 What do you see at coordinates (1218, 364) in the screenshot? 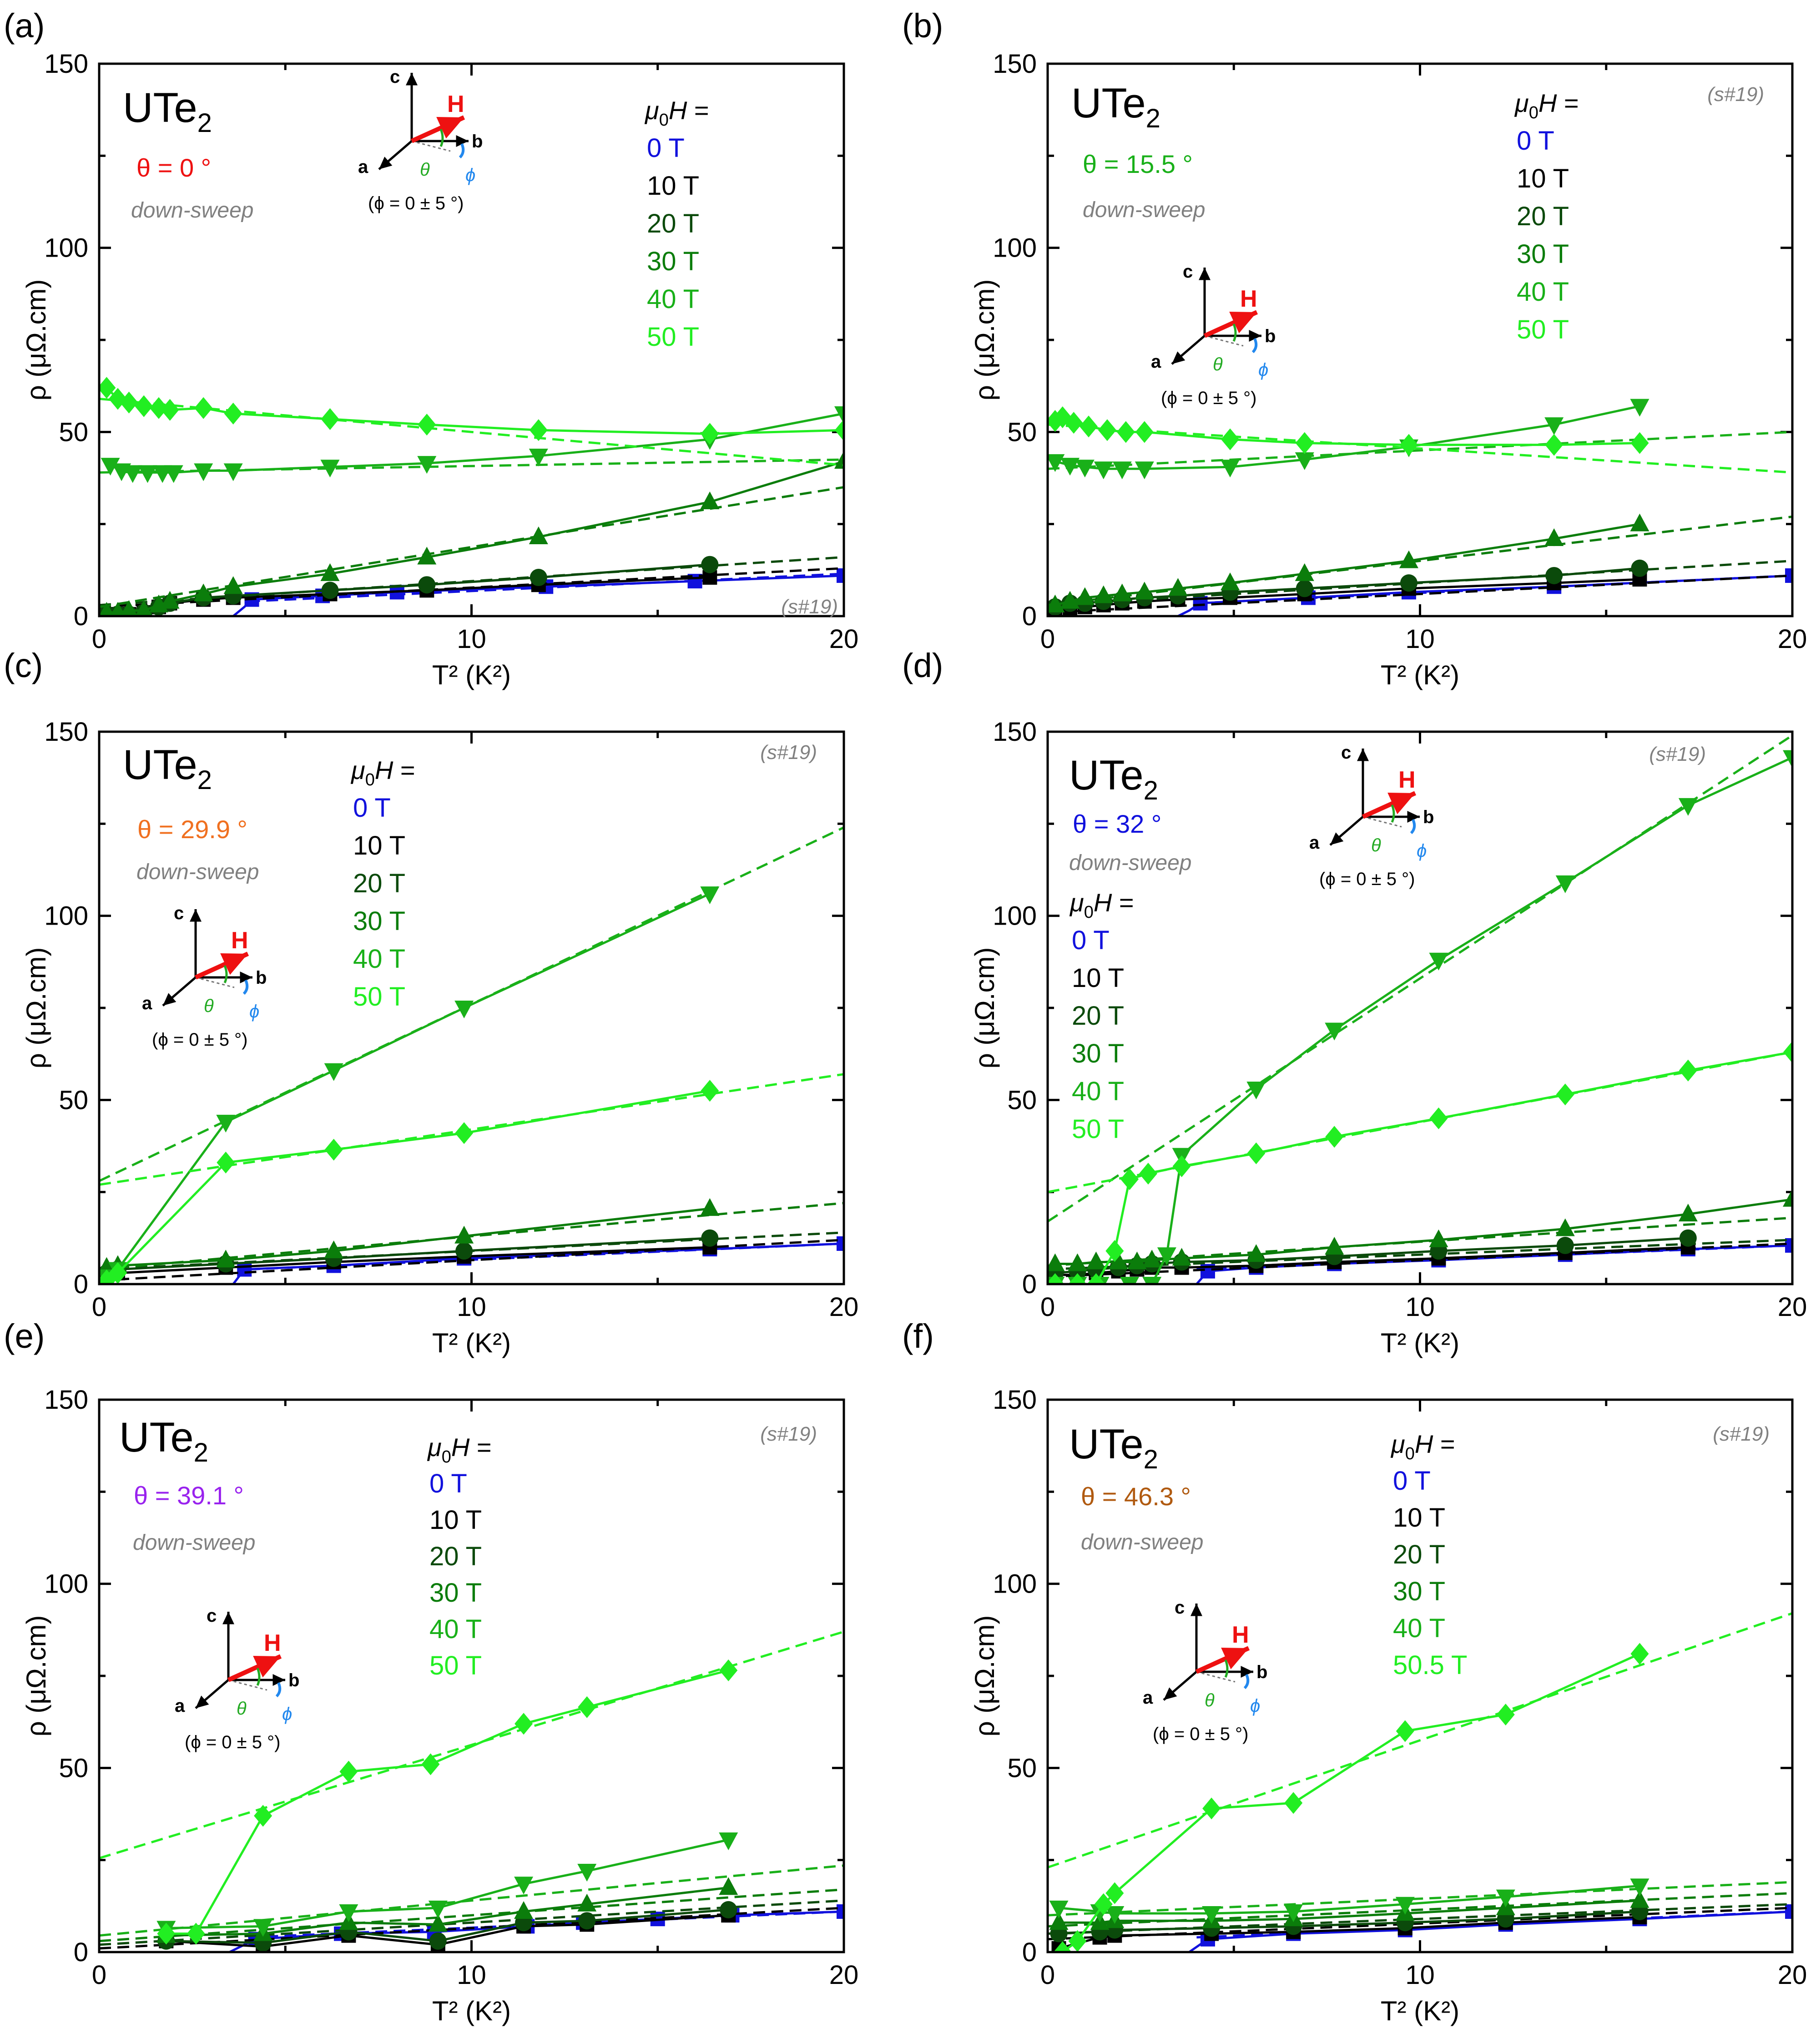
I see `theta-label: θ` at bounding box center [1218, 364].